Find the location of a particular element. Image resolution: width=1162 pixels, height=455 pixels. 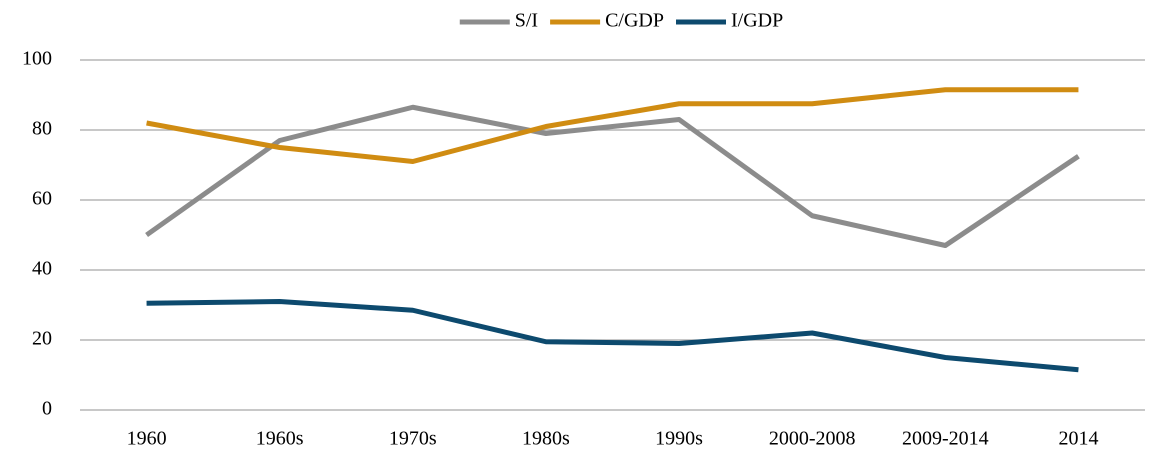

y-tick-label: 100 is located at coordinates (37, 59).